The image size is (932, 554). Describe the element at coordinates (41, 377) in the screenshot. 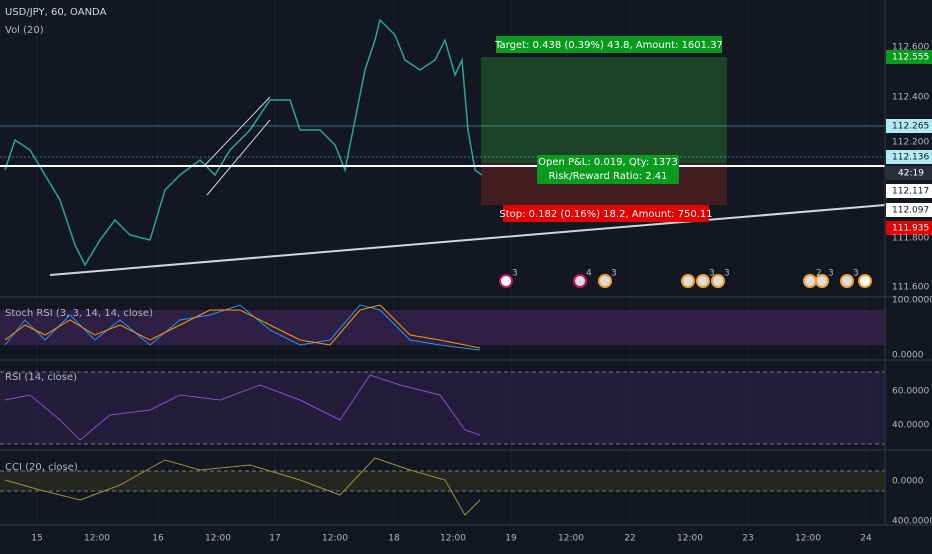

I see `indicator-label: RSI (14, close)` at that location.